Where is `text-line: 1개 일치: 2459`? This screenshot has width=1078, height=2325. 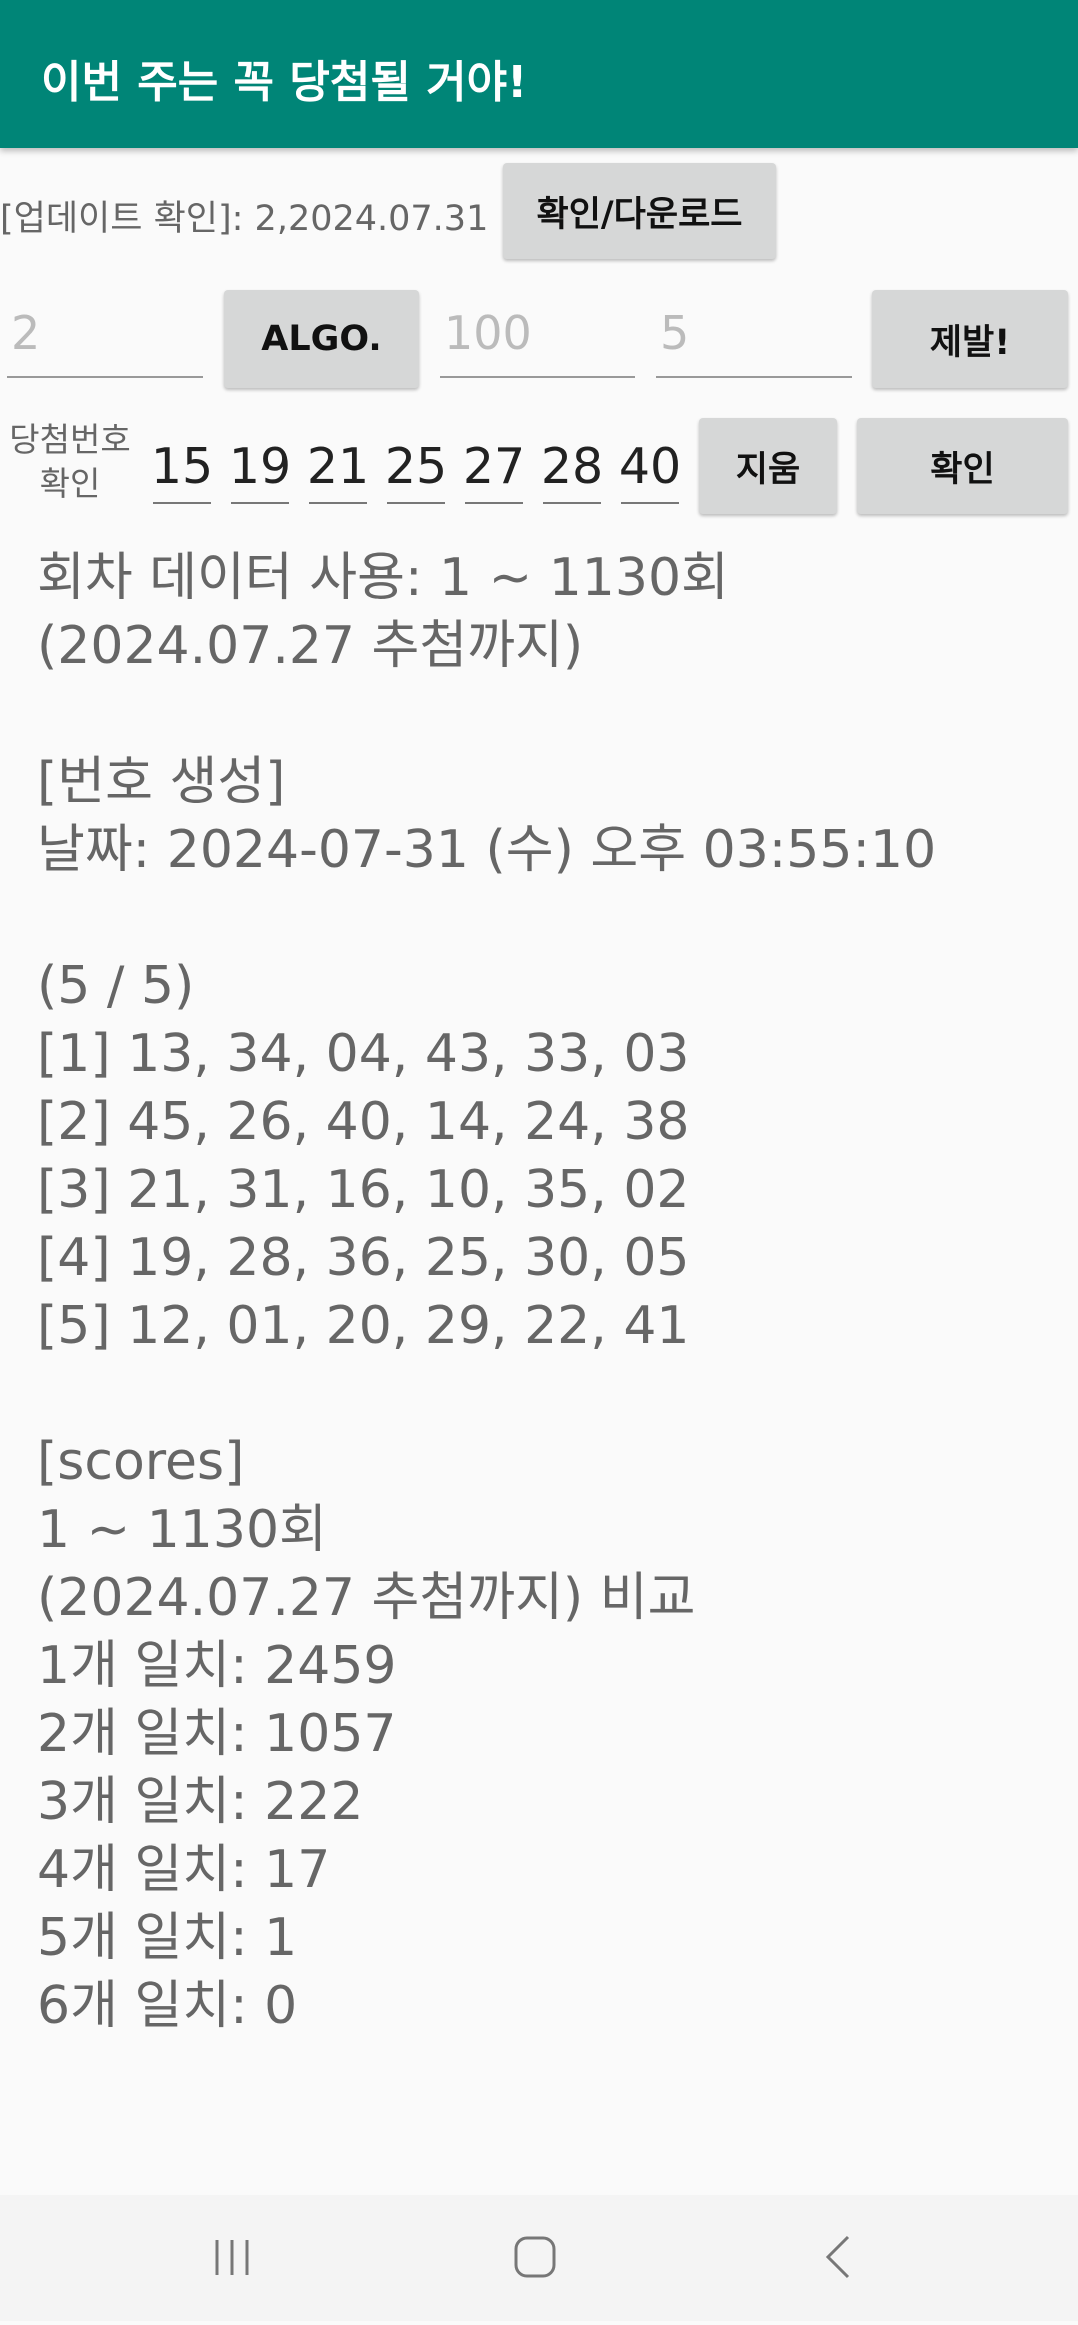
text-line: 1개 일치: 2459 is located at coordinates (217, 1666).